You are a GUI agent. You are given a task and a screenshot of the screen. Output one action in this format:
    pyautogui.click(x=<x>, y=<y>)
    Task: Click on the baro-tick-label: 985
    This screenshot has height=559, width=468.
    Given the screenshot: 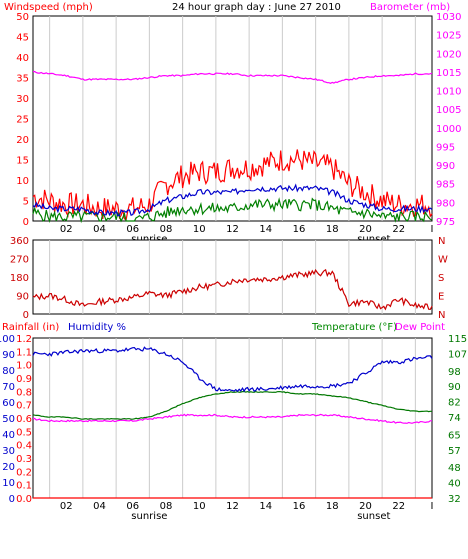 What is the action you would take?
    pyautogui.click(x=445, y=185)
    